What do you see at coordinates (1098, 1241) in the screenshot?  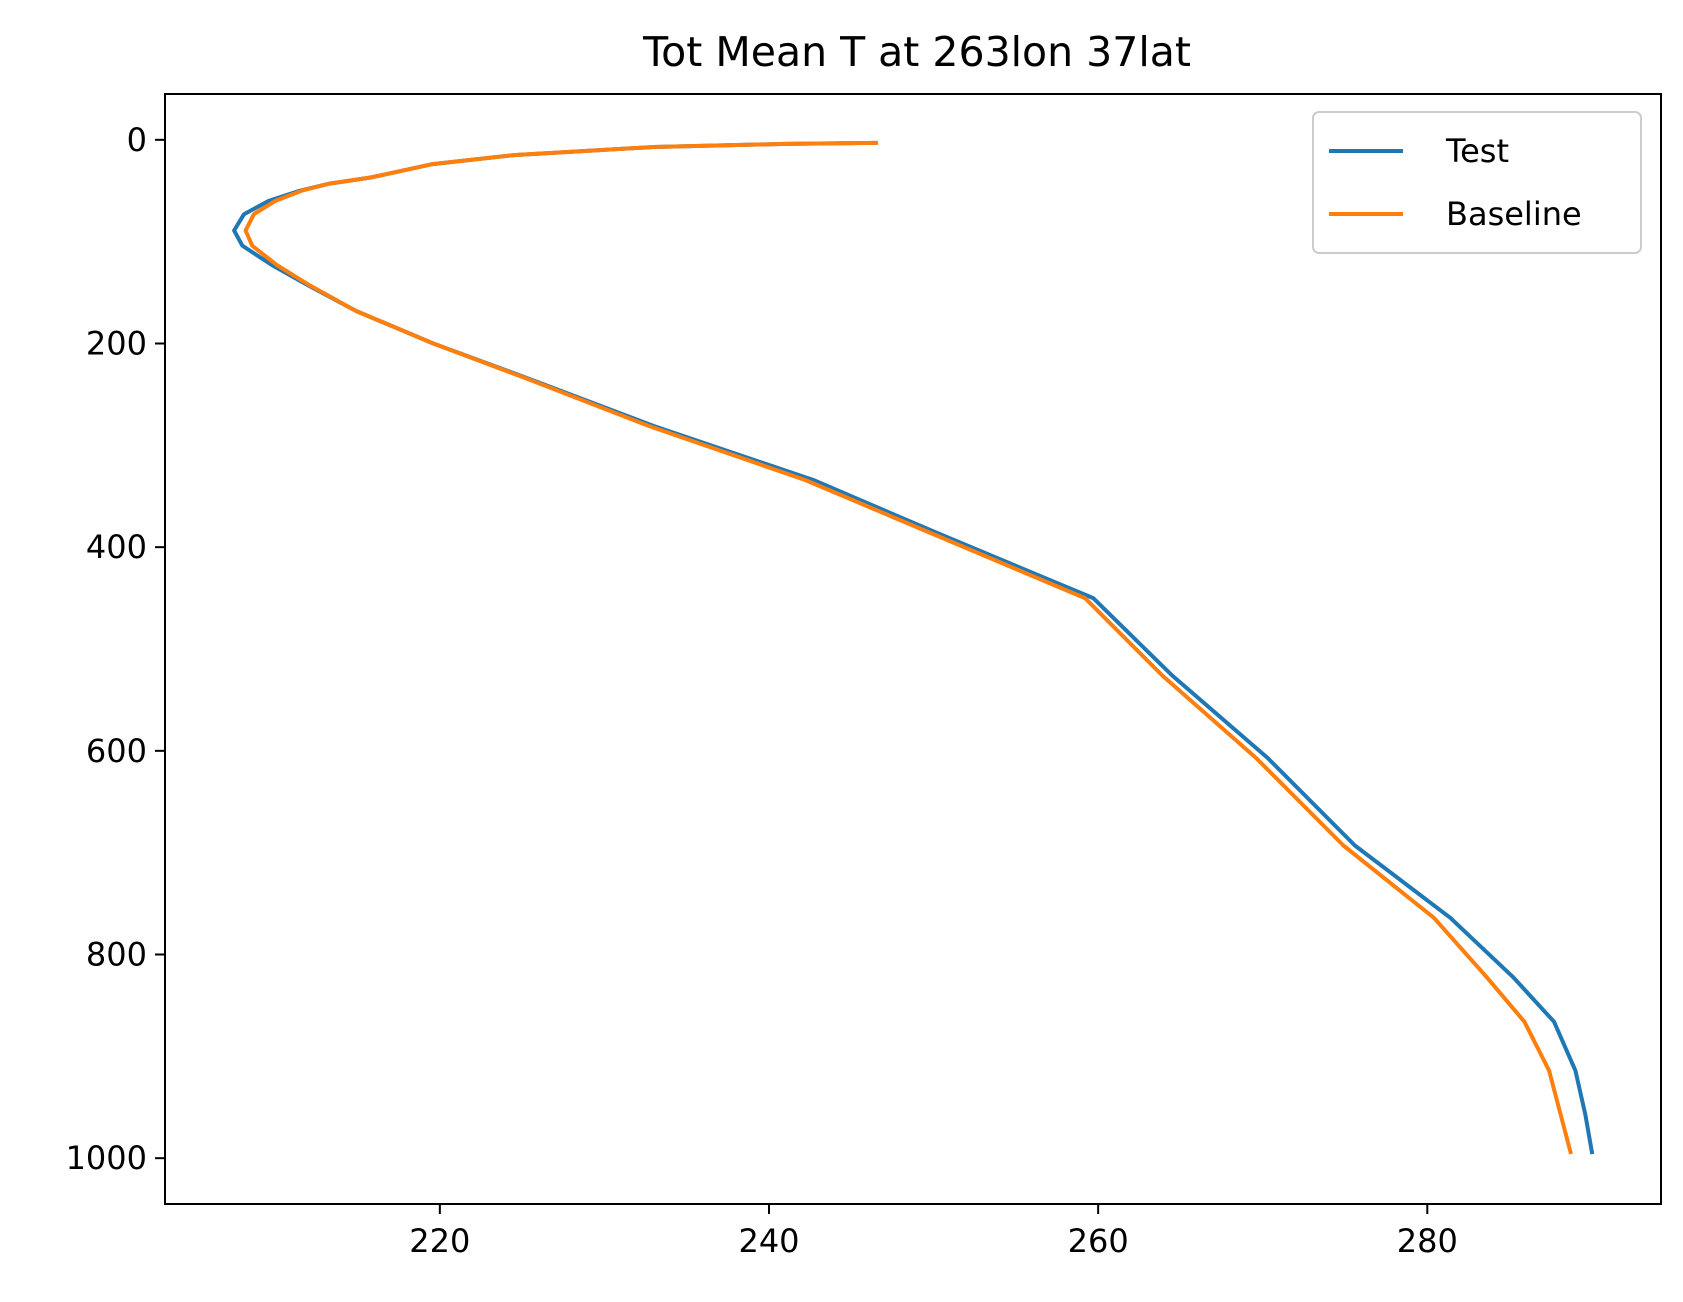 I see `x-tick-label: 260` at bounding box center [1098, 1241].